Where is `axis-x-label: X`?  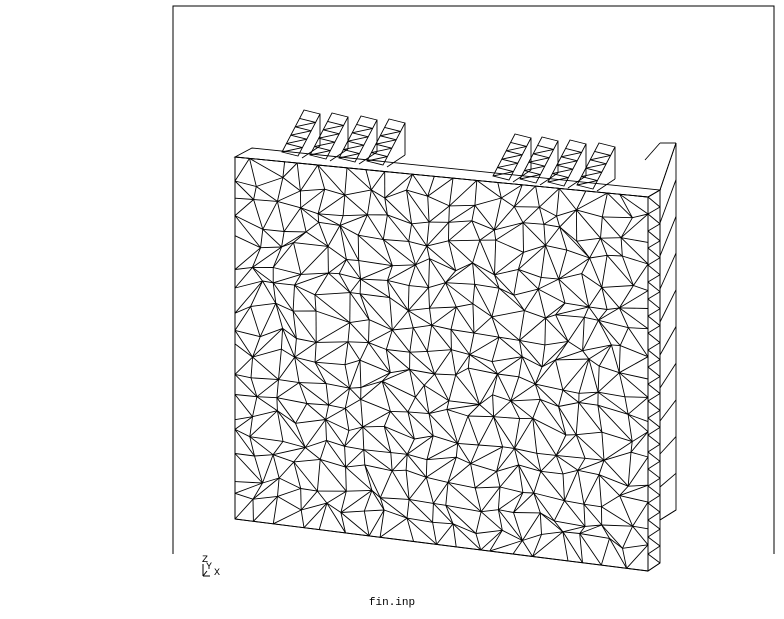
axis-x-label: X is located at coordinates (217, 573).